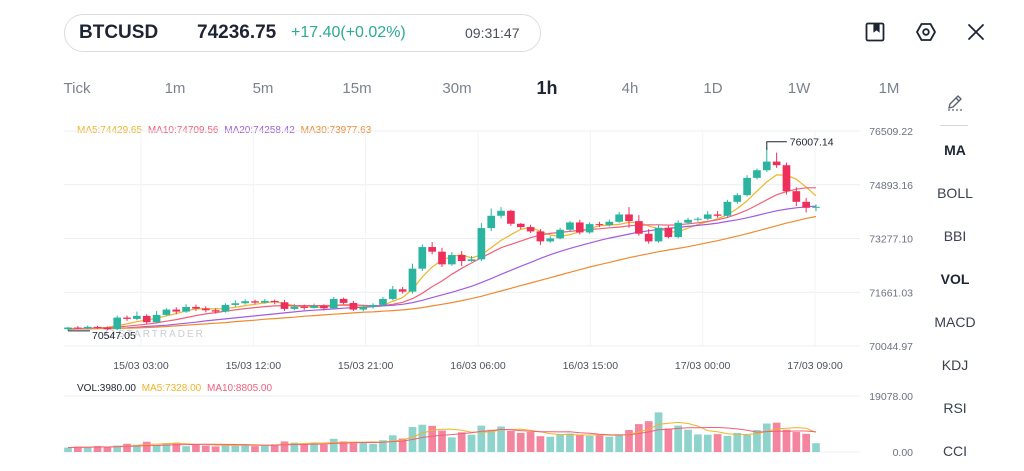 This screenshot has height=471, width=1024. What do you see at coordinates (119, 32) in the screenshot?
I see `ticker-symbol: BTCUSD` at bounding box center [119, 32].